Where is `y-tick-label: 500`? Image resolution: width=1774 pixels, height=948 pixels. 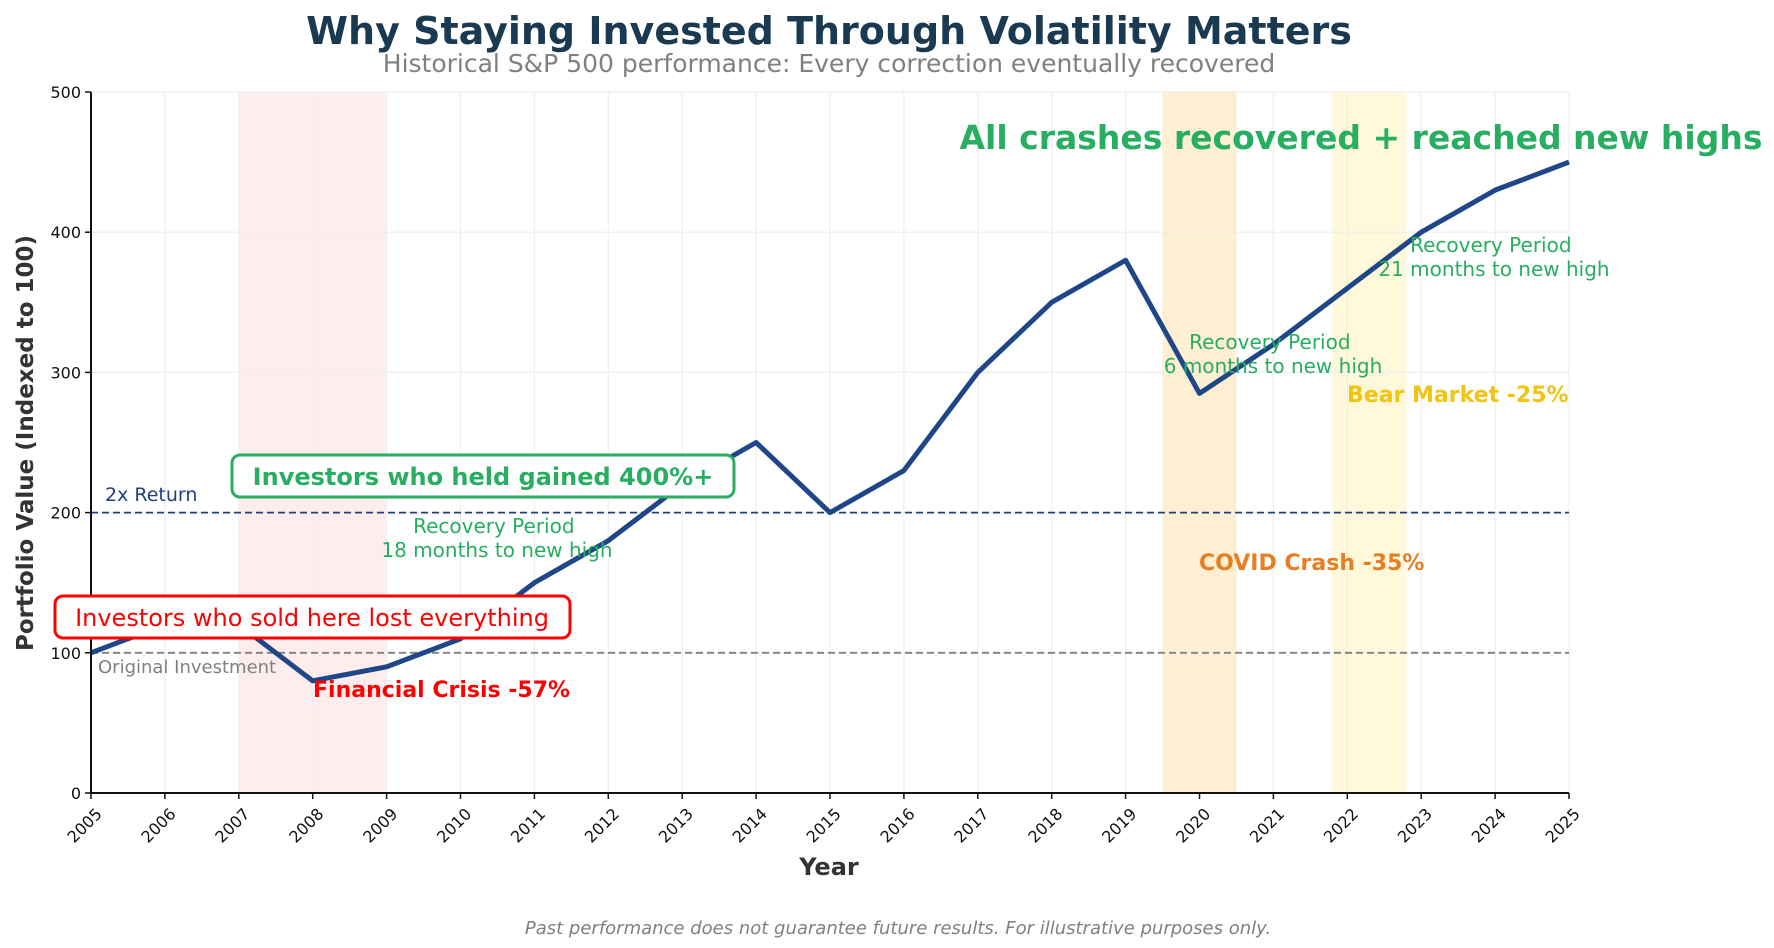
y-tick-label: 500 is located at coordinates (65, 92).